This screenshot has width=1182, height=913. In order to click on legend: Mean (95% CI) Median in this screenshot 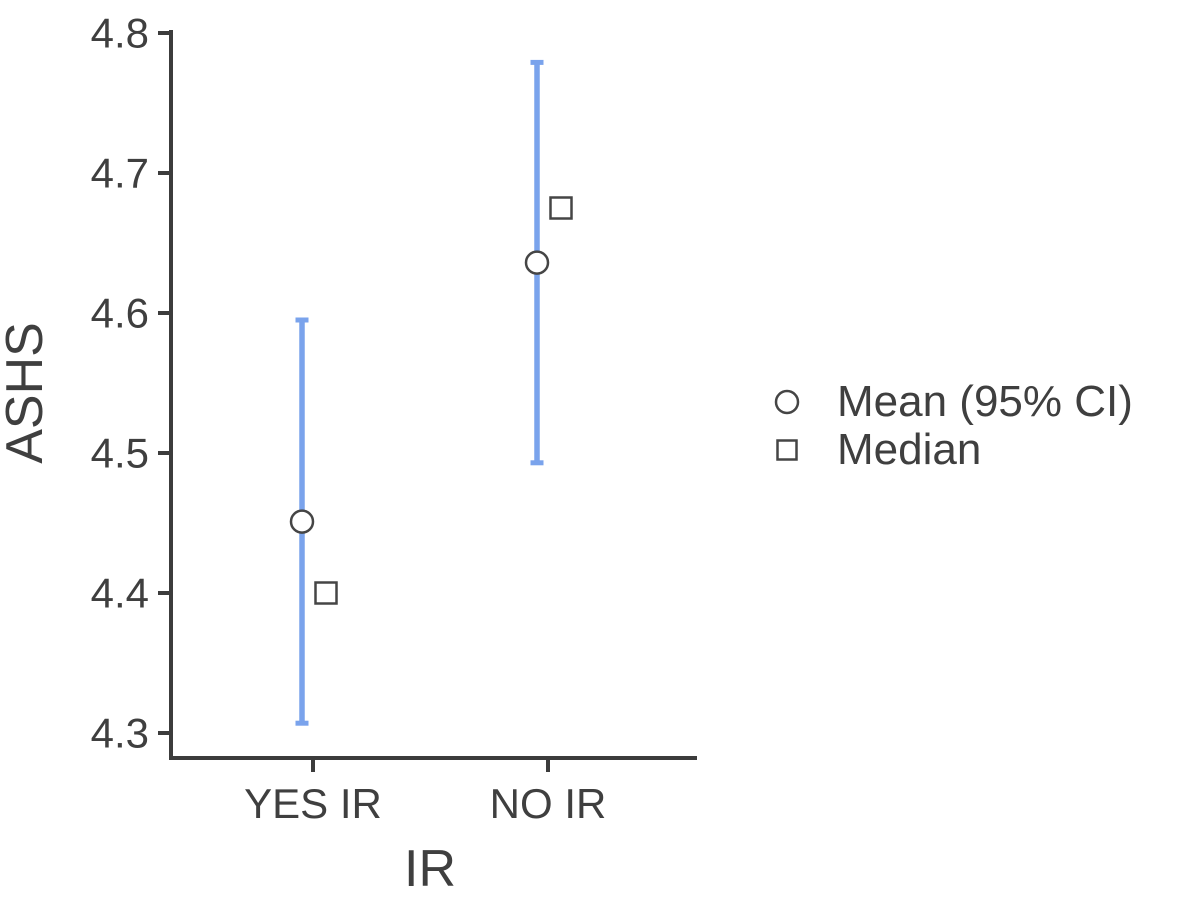, I will do `click(948, 426)`.